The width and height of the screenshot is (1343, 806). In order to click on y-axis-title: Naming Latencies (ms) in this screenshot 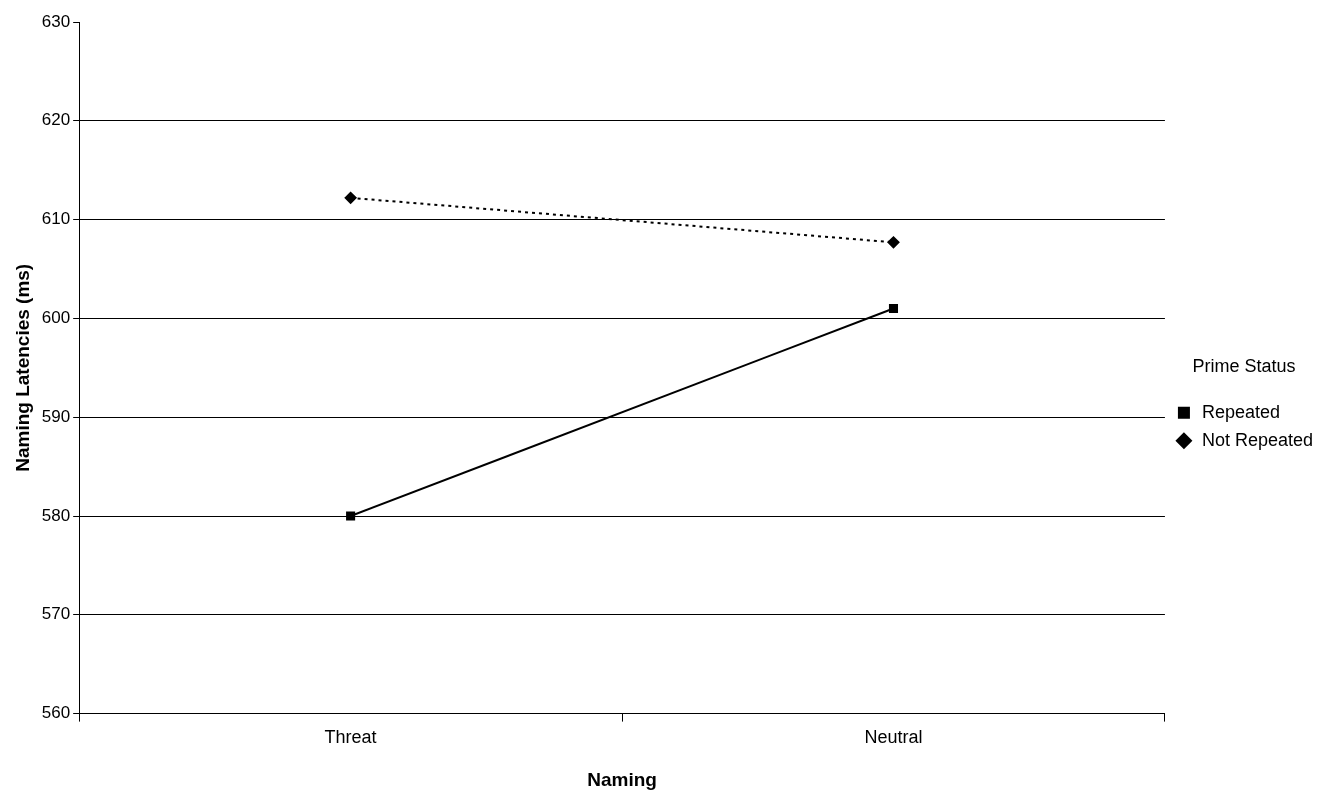, I will do `click(22, 367)`.